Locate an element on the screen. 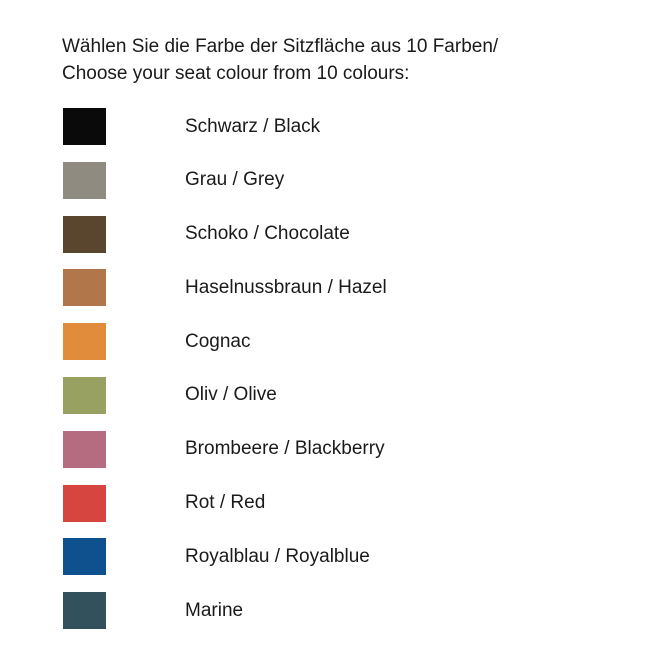 This screenshot has width=652, height=654. color-swatch-brombeere-blackberry is located at coordinates (84, 449).